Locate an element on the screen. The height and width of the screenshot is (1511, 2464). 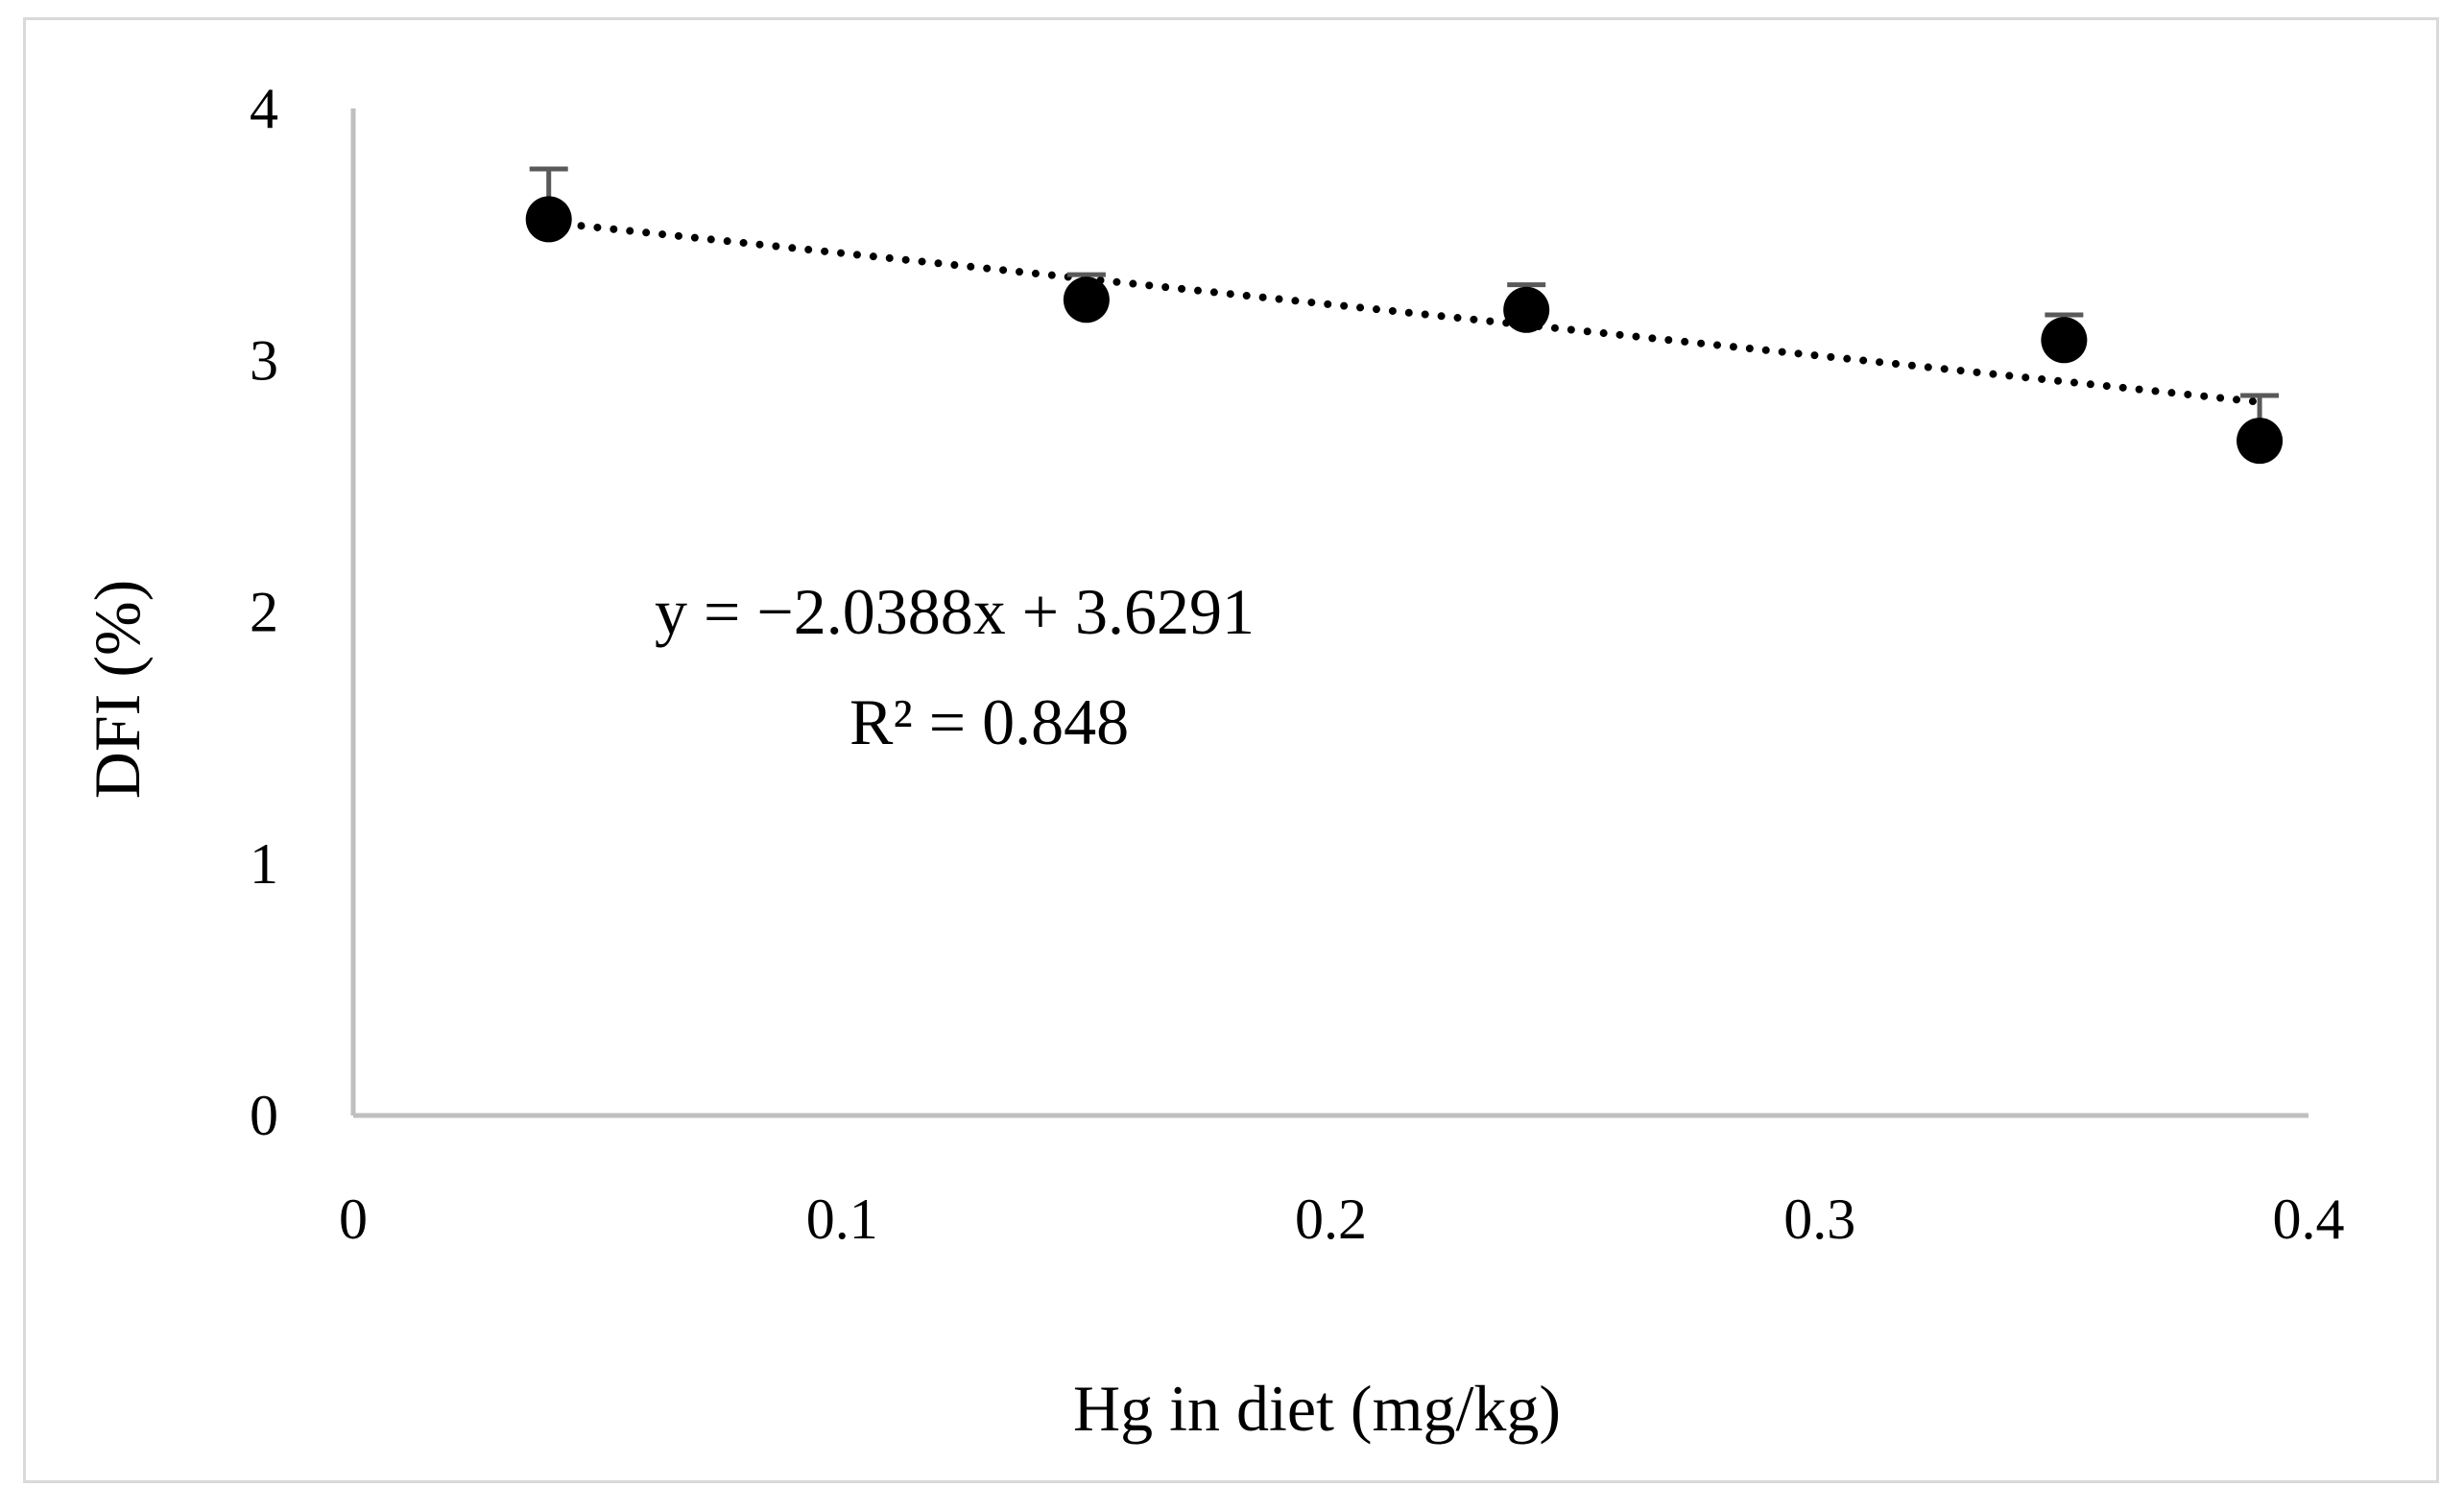
y-tick-label: 1 is located at coordinates (264, 864).